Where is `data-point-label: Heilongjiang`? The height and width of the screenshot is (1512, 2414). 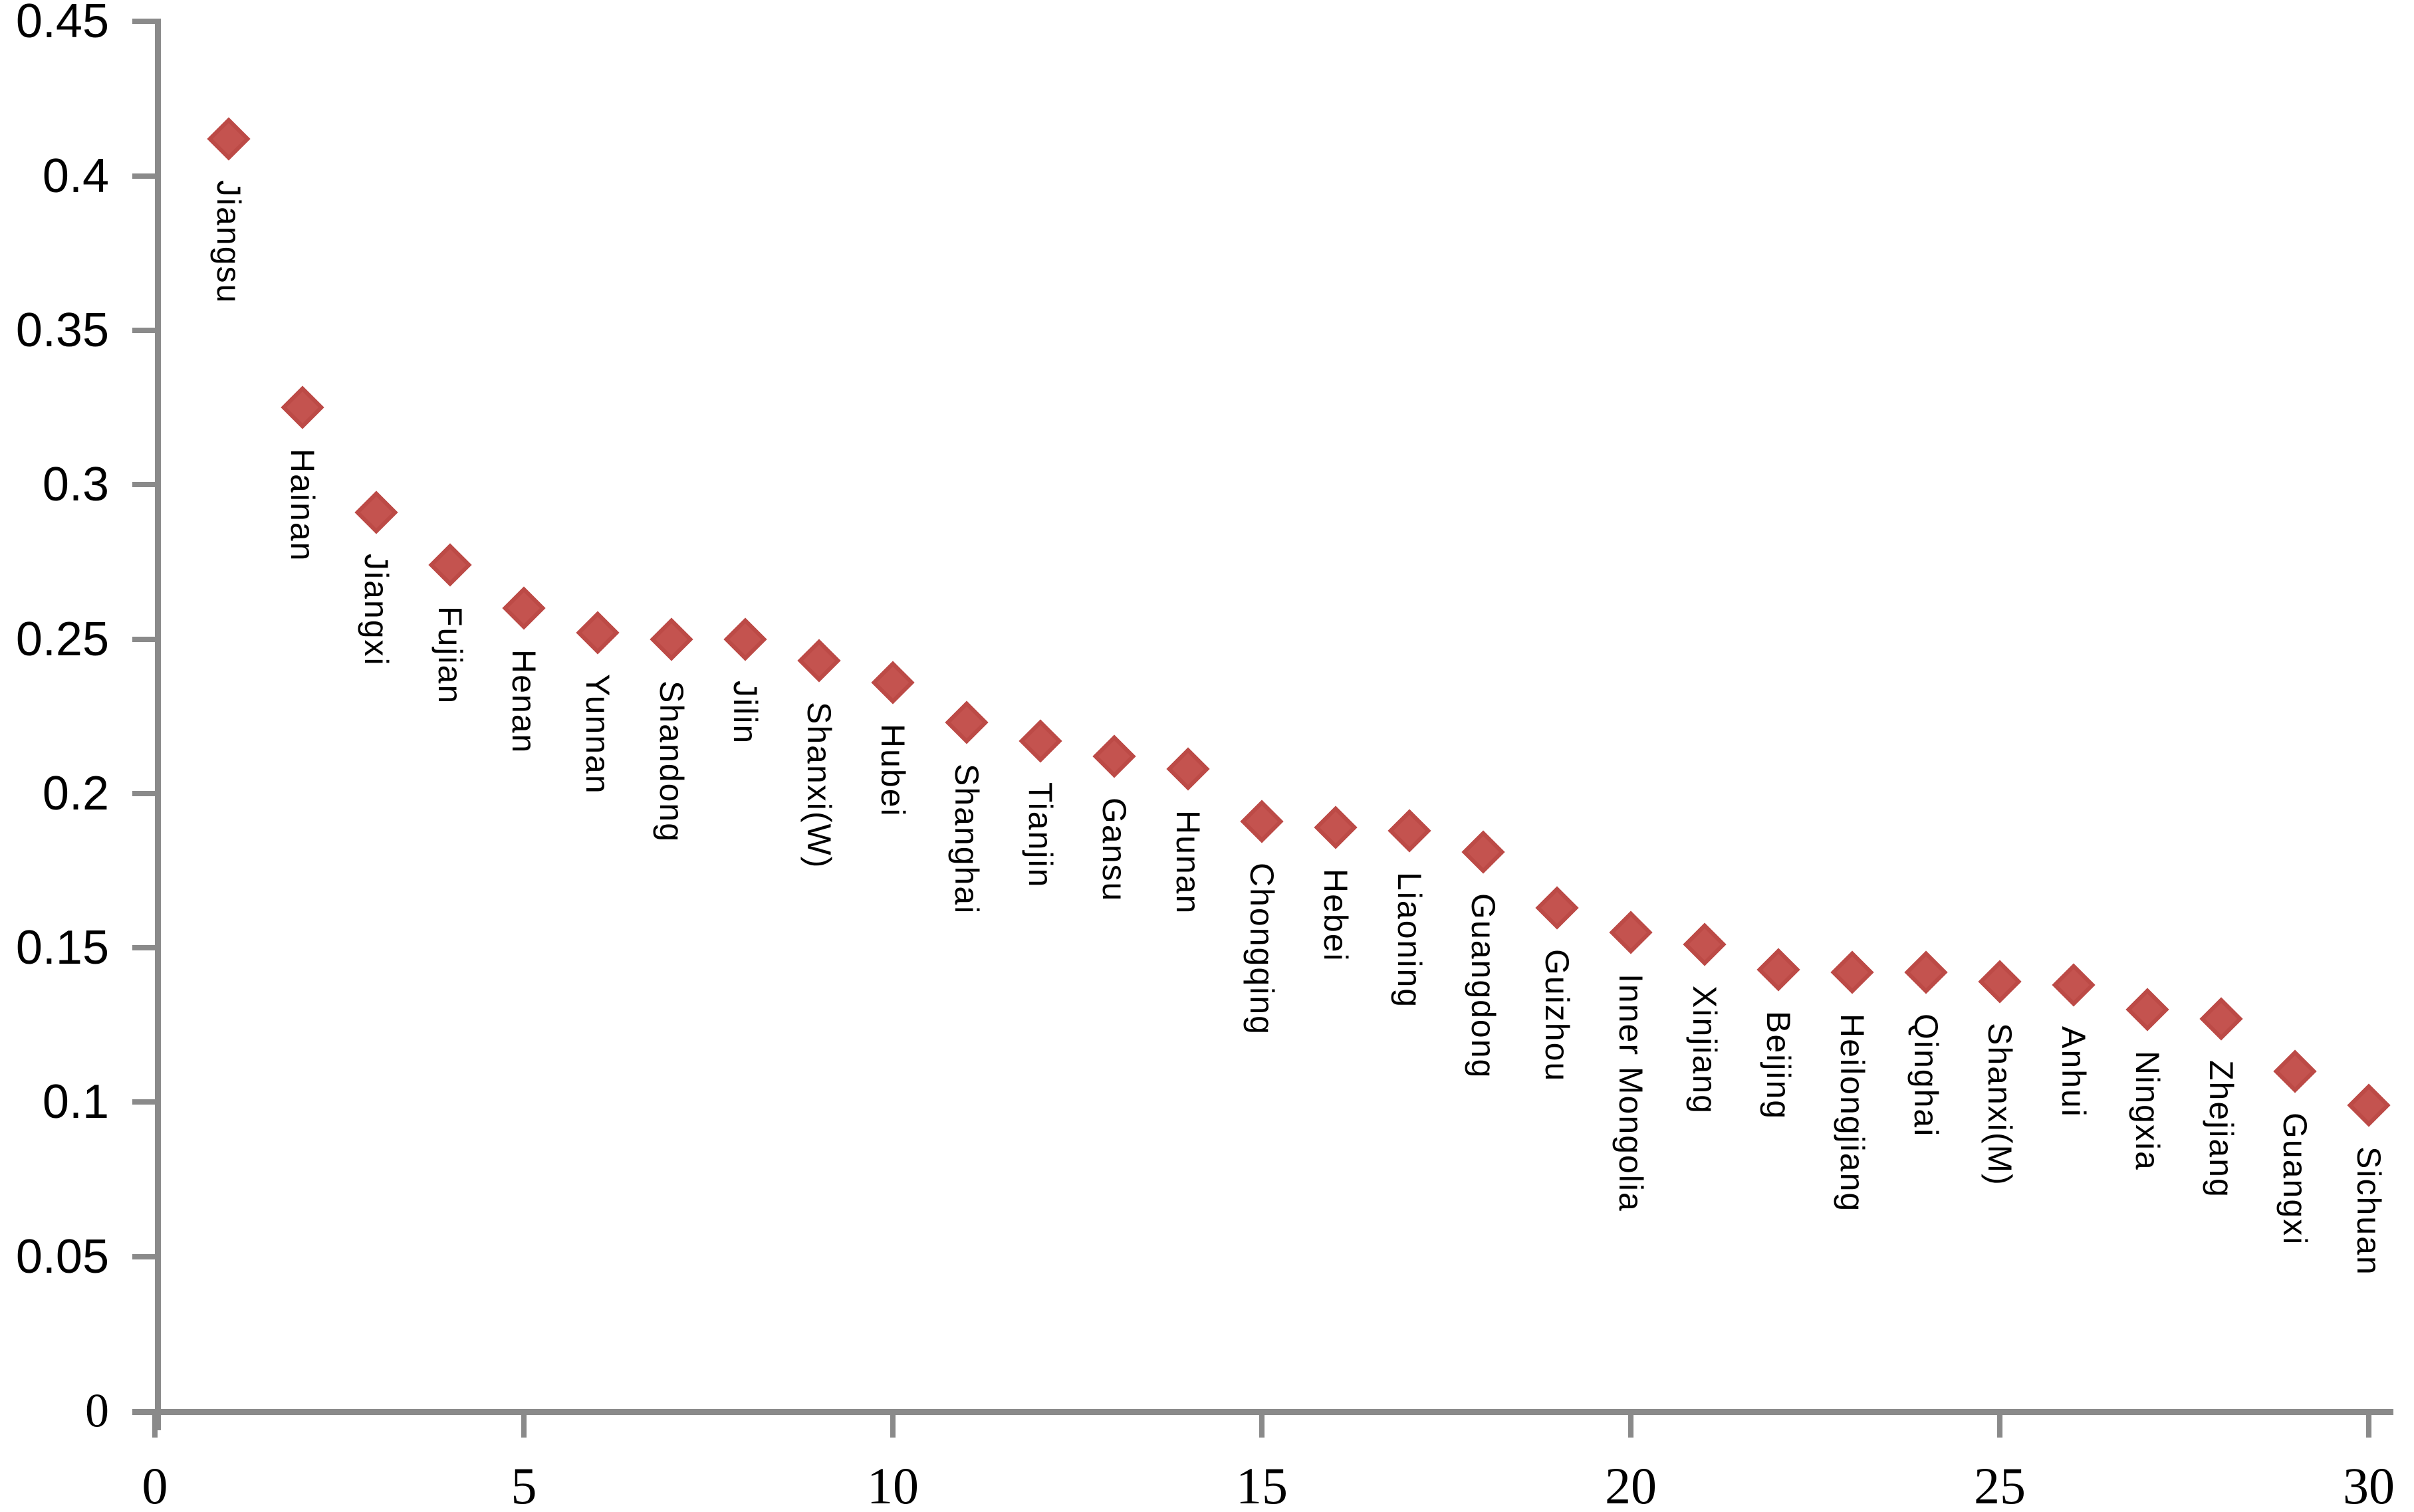
data-point-label: Heilongjiang is located at coordinates (1852, 1113).